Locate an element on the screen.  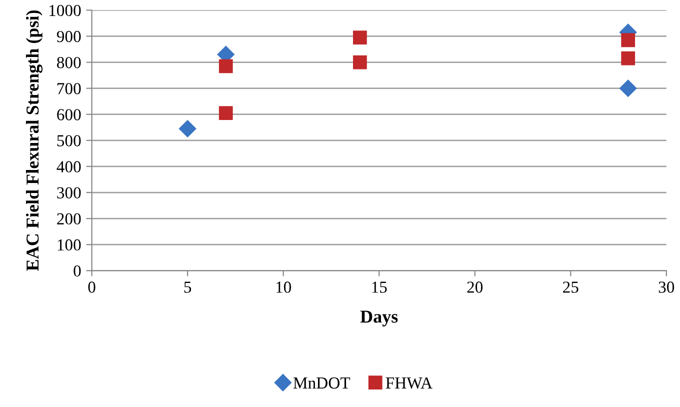
x-tick-label: 15 is located at coordinates (379, 287).